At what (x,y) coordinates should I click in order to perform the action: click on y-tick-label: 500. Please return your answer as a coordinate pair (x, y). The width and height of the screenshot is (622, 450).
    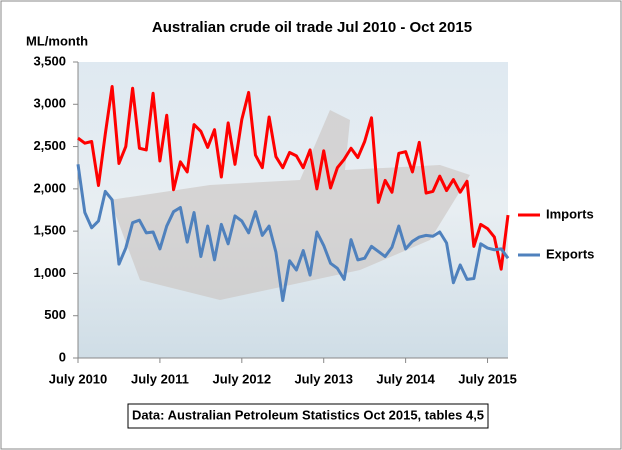
    Looking at the image, I should click on (55, 314).